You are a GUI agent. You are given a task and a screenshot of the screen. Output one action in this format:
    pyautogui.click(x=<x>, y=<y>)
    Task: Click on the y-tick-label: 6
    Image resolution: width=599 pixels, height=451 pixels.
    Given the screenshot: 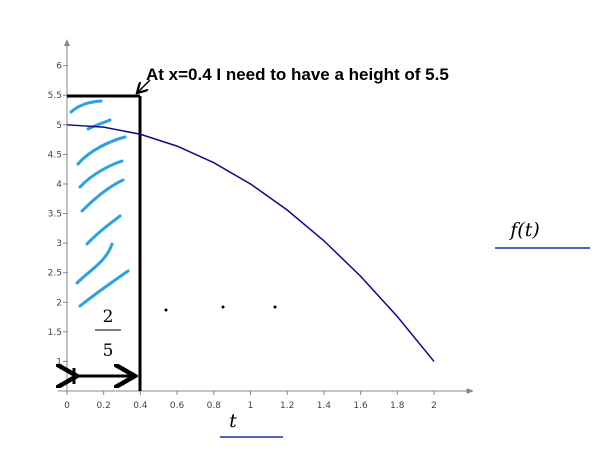 What is the action you would take?
    pyautogui.click(x=59, y=67)
    